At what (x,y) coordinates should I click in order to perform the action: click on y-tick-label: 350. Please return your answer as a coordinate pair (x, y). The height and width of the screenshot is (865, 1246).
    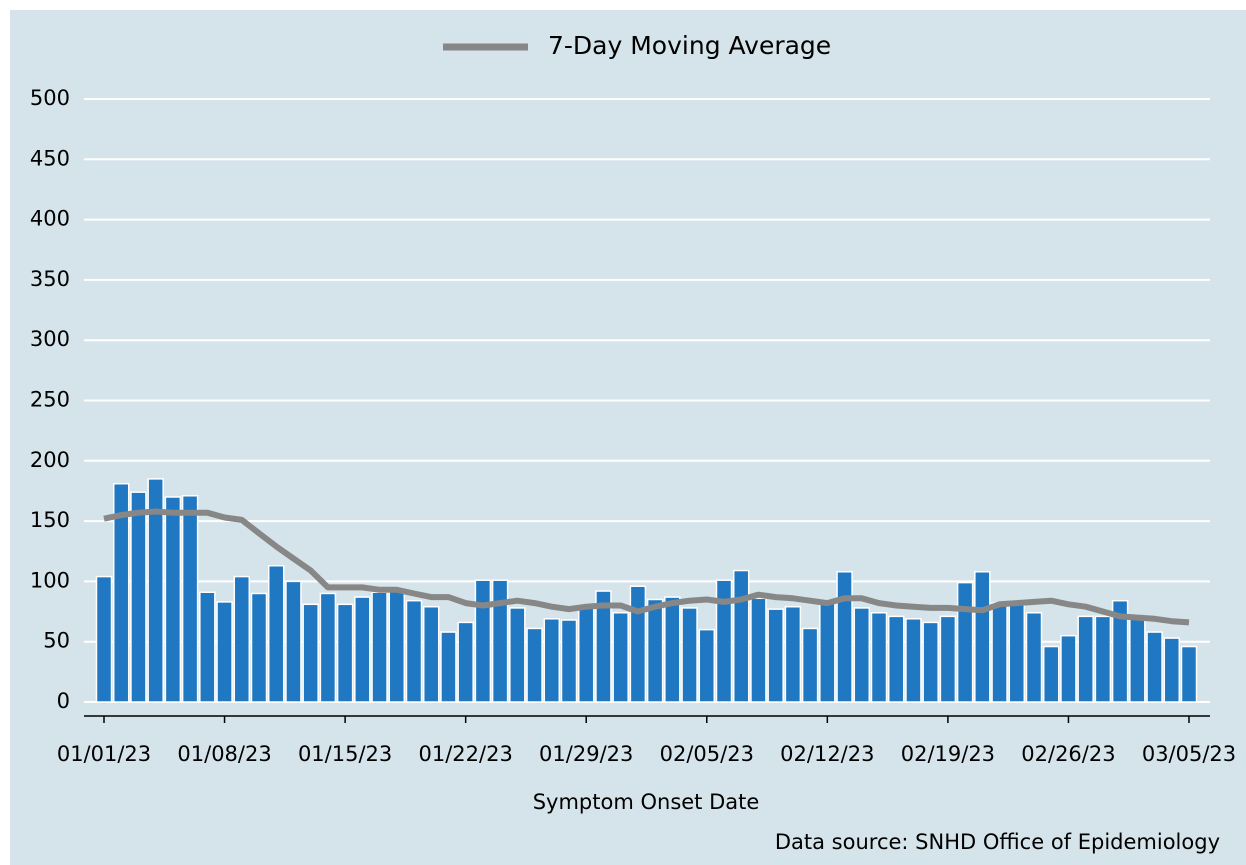
    Looking at the image, I should click on (50, 279).